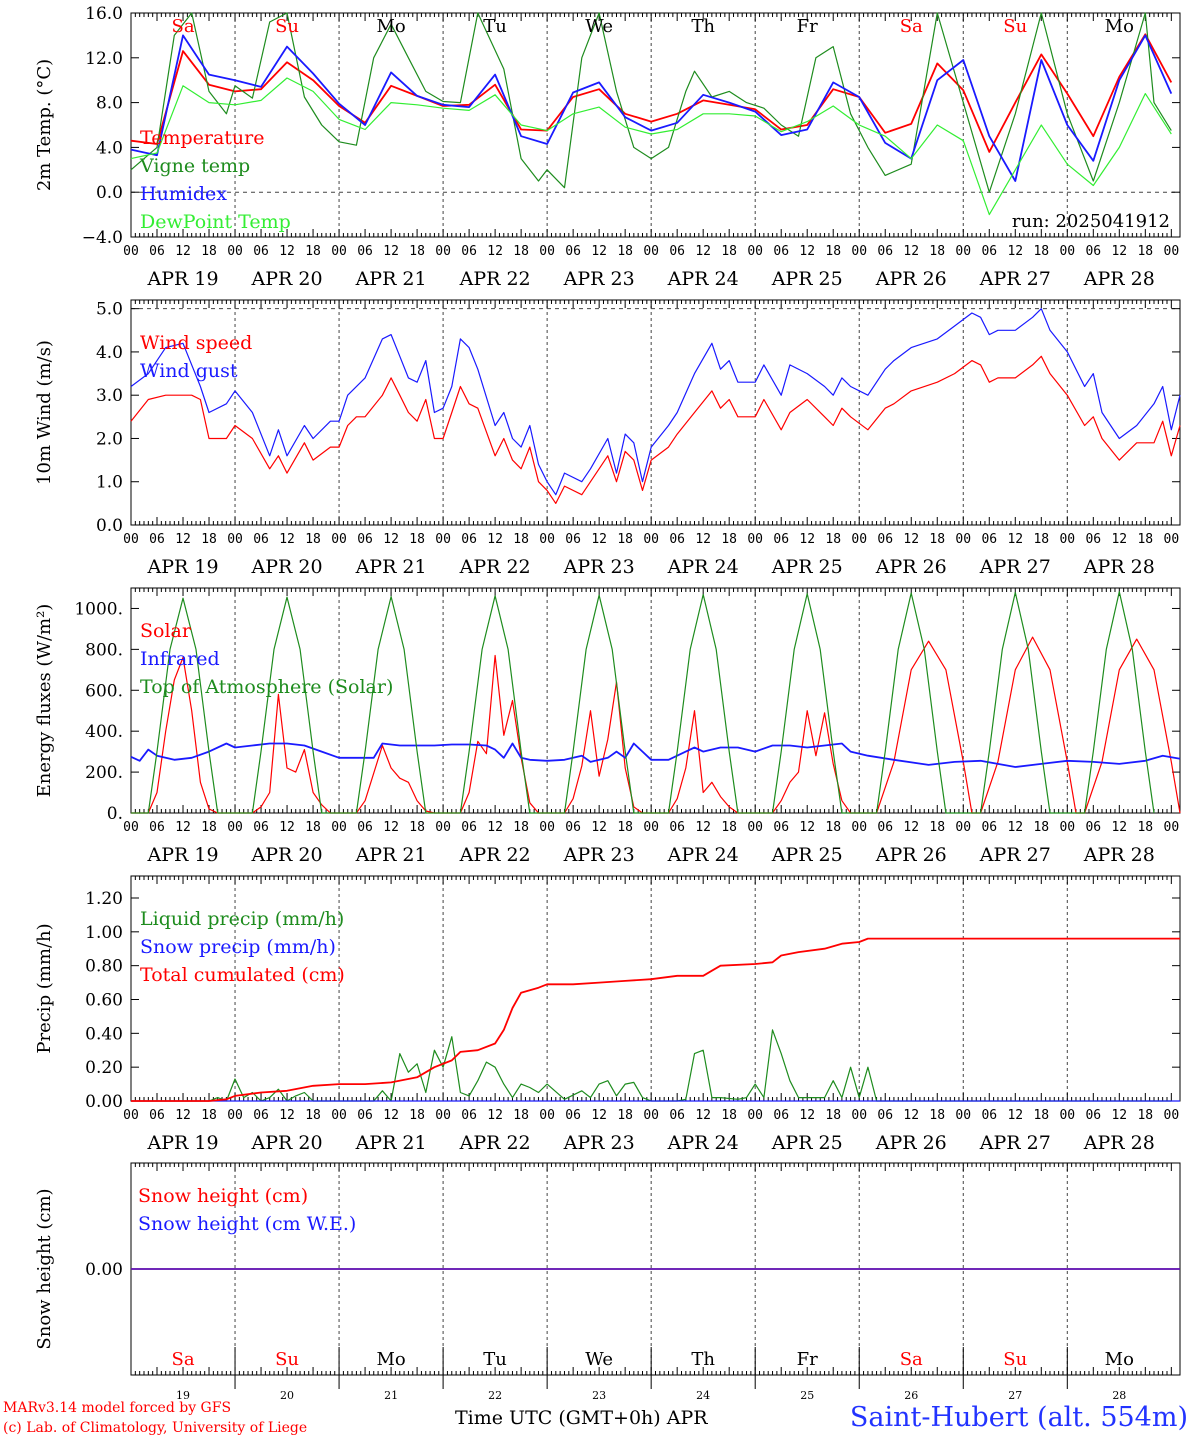 The width and height of the screenshot is (1194, 1440). What do you see at coordinates (194, 166) in the screenshot?
I see `legend-entry: Vigne temp` at bounding box center [194, 166].